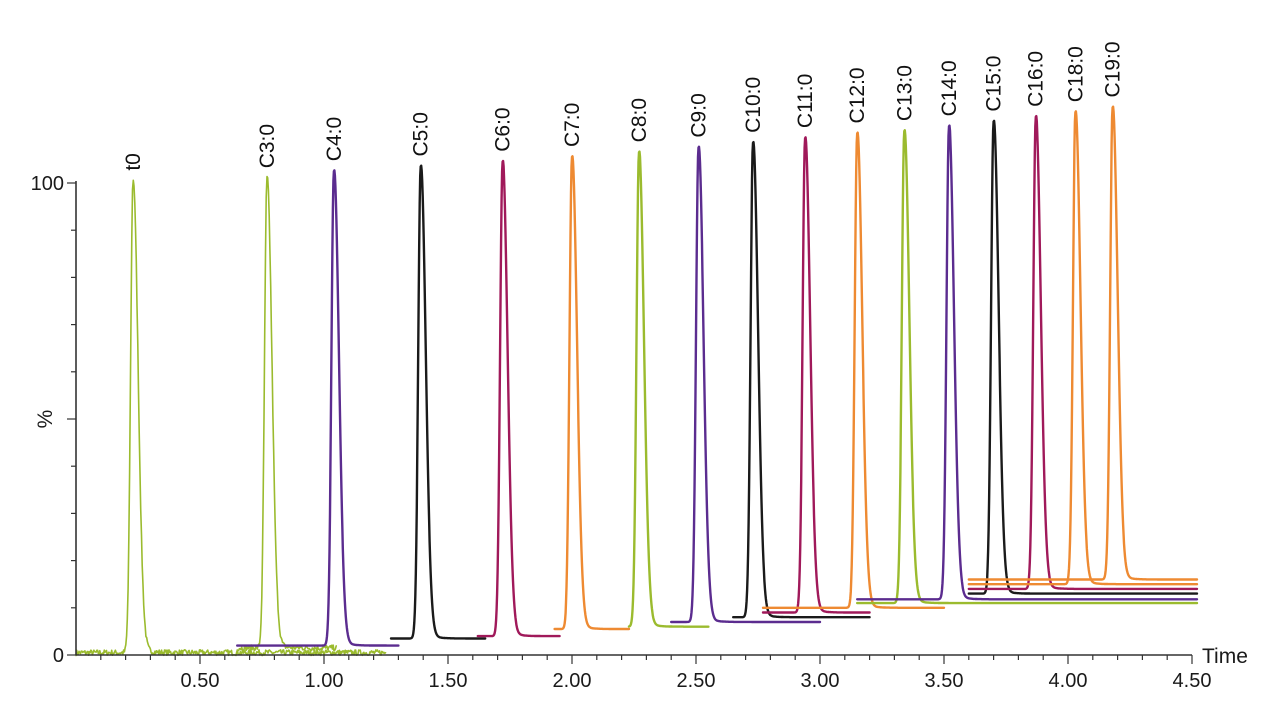  What do you see at coordinates (47, 184) in the screenshot?
I see `y-tick-label-top: 100` at bounding box center [47, 184].